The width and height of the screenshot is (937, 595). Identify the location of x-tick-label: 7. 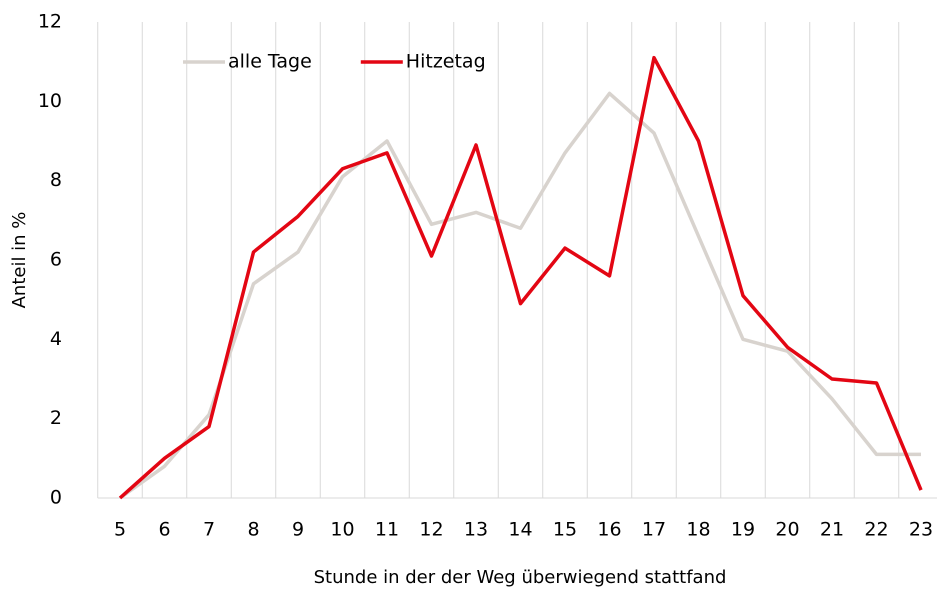
(209, 530).